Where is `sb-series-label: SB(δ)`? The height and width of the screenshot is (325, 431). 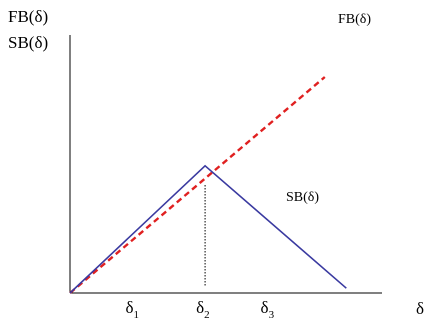
sb-series-label: SB(δ) is located at coordinates (302, 197).